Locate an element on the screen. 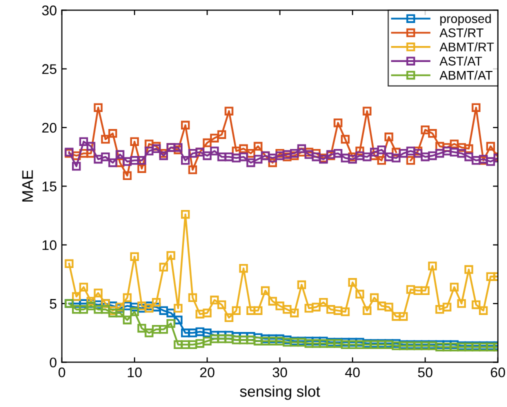 This screenshot has width=507, height=407. legend-label: ABMT/RT is located at coordinates (467, 47).